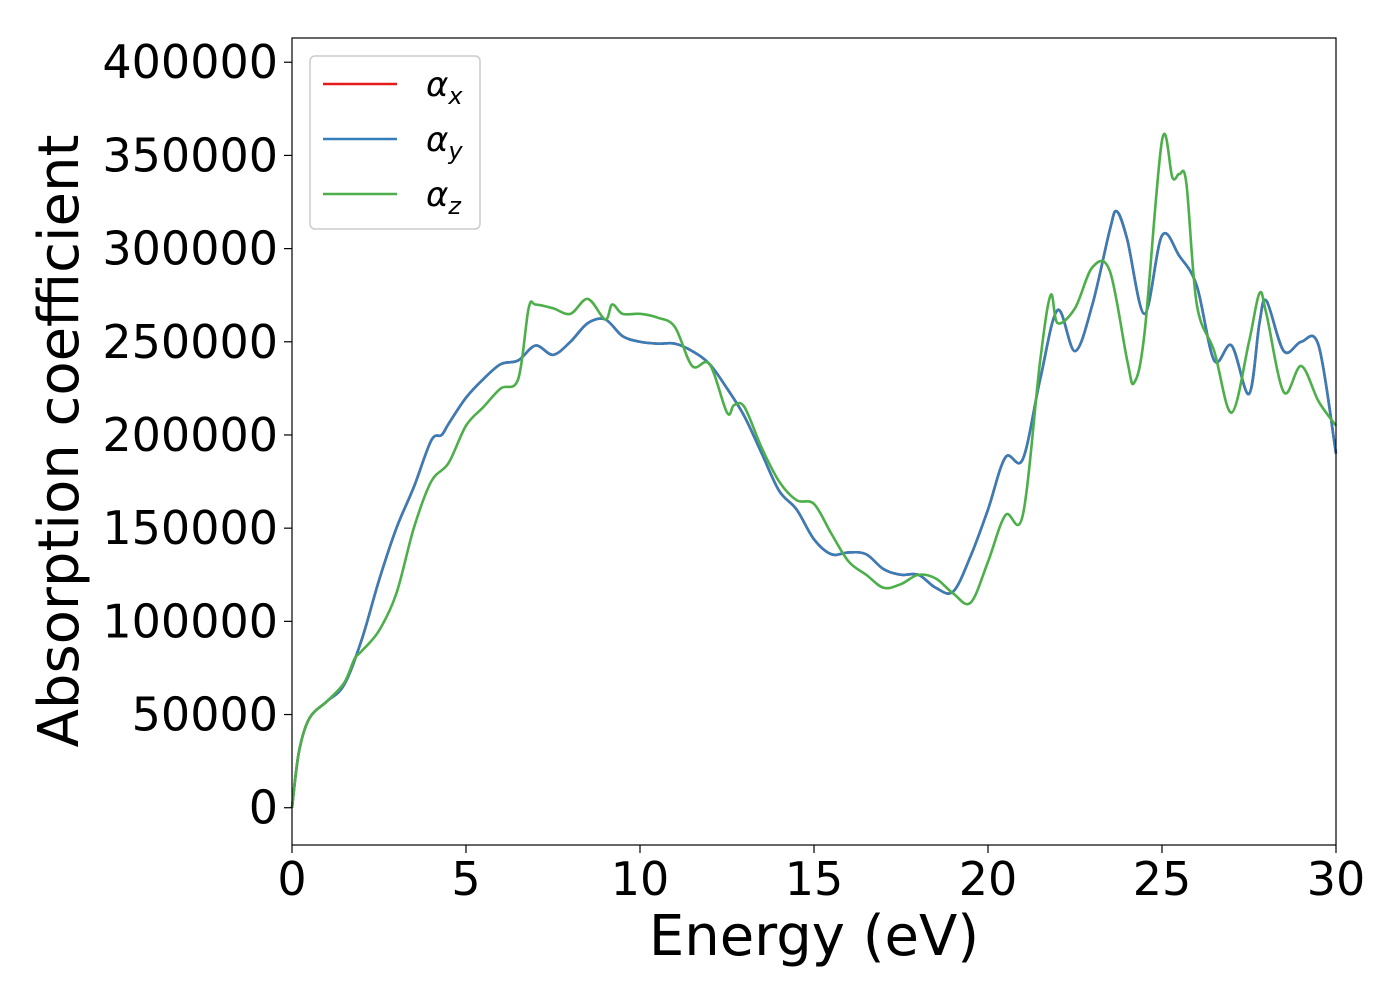 The width and height of the screenshot is (1400, 1000). What do you see at coordinates (190, 621) in the screenshot?
I see `y-tick-label: 100000` at bounding box center [190, 621].